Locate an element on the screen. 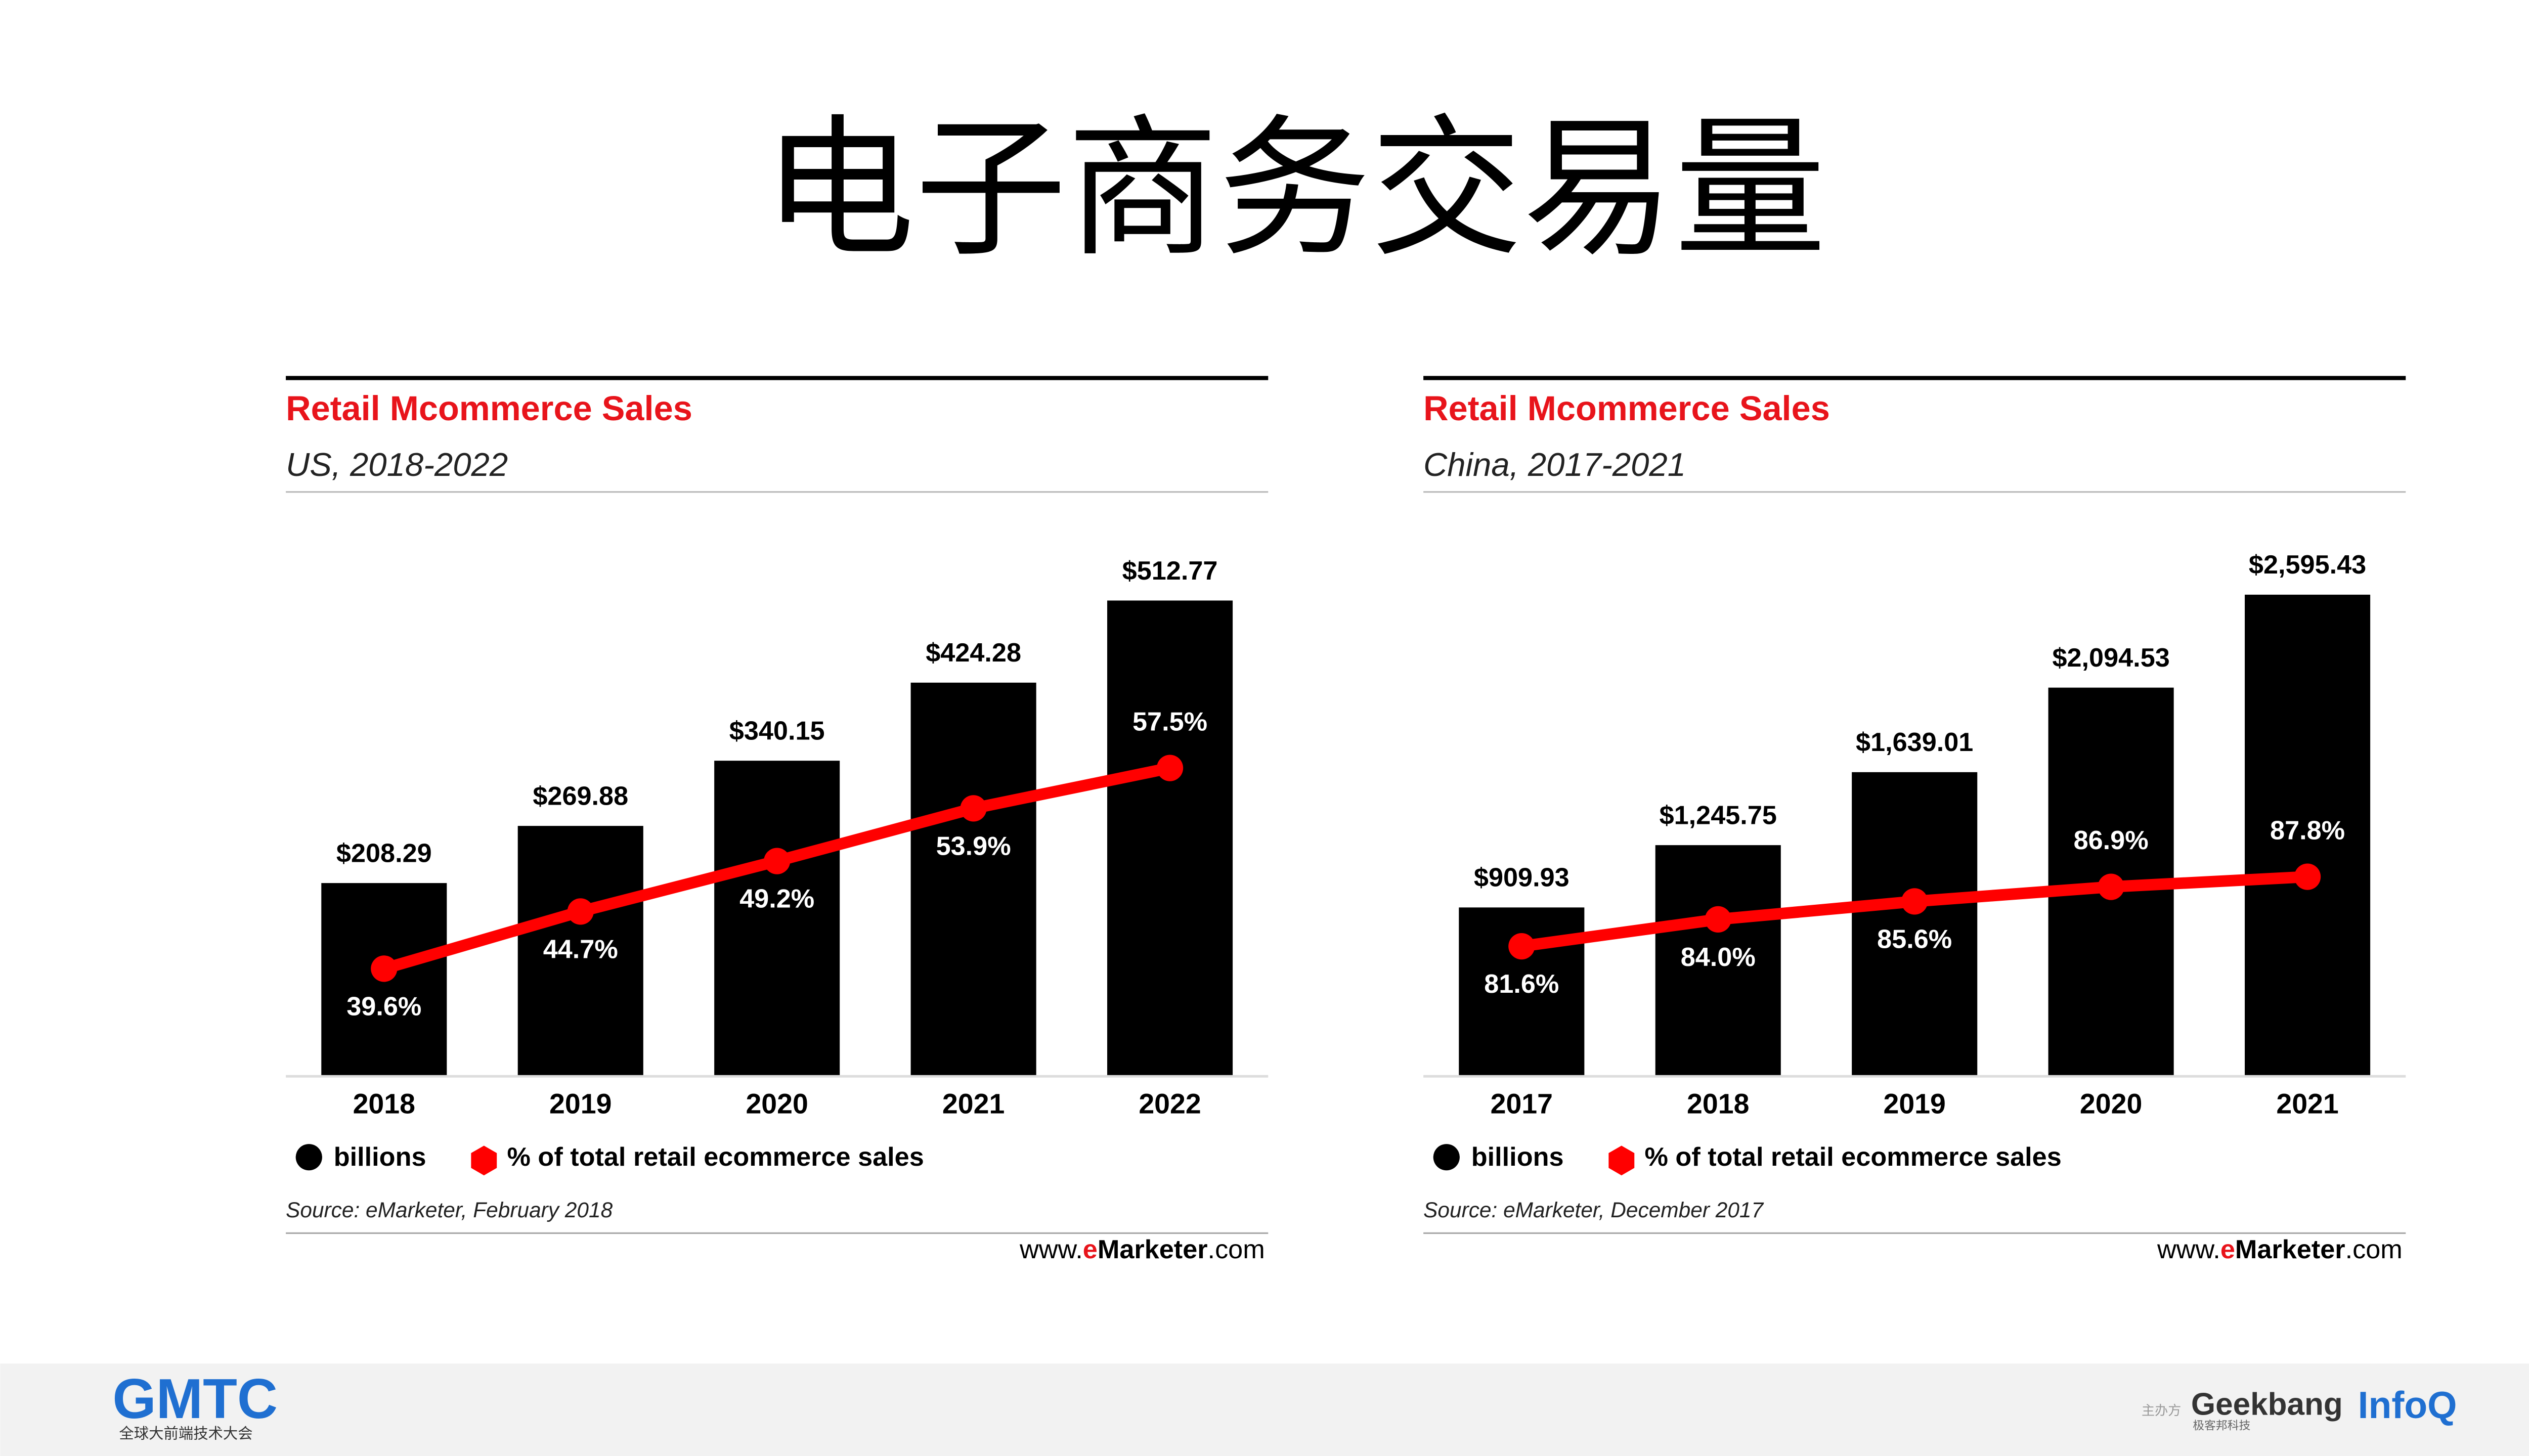 The height and width of the screenshot is (1456, 2529). slide-title: 电子商务交易量 is located at coordinates (1294, 189).